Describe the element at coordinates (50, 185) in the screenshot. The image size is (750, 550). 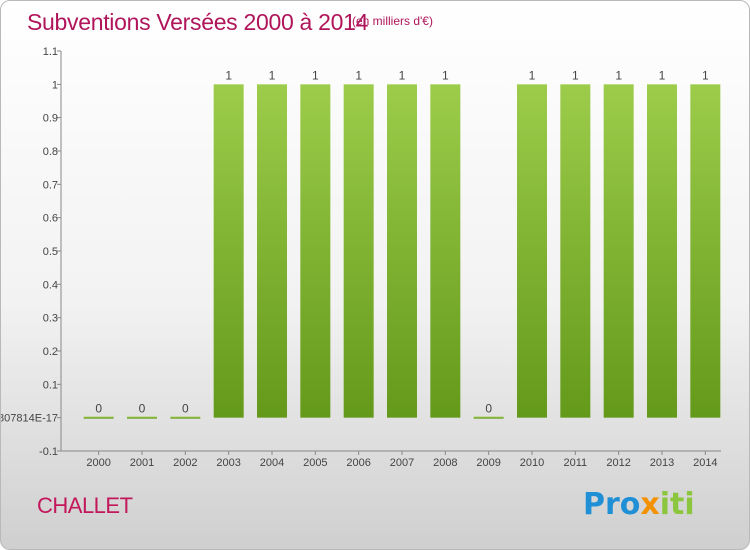
I see `y-tick-label: 0.7` at that location.